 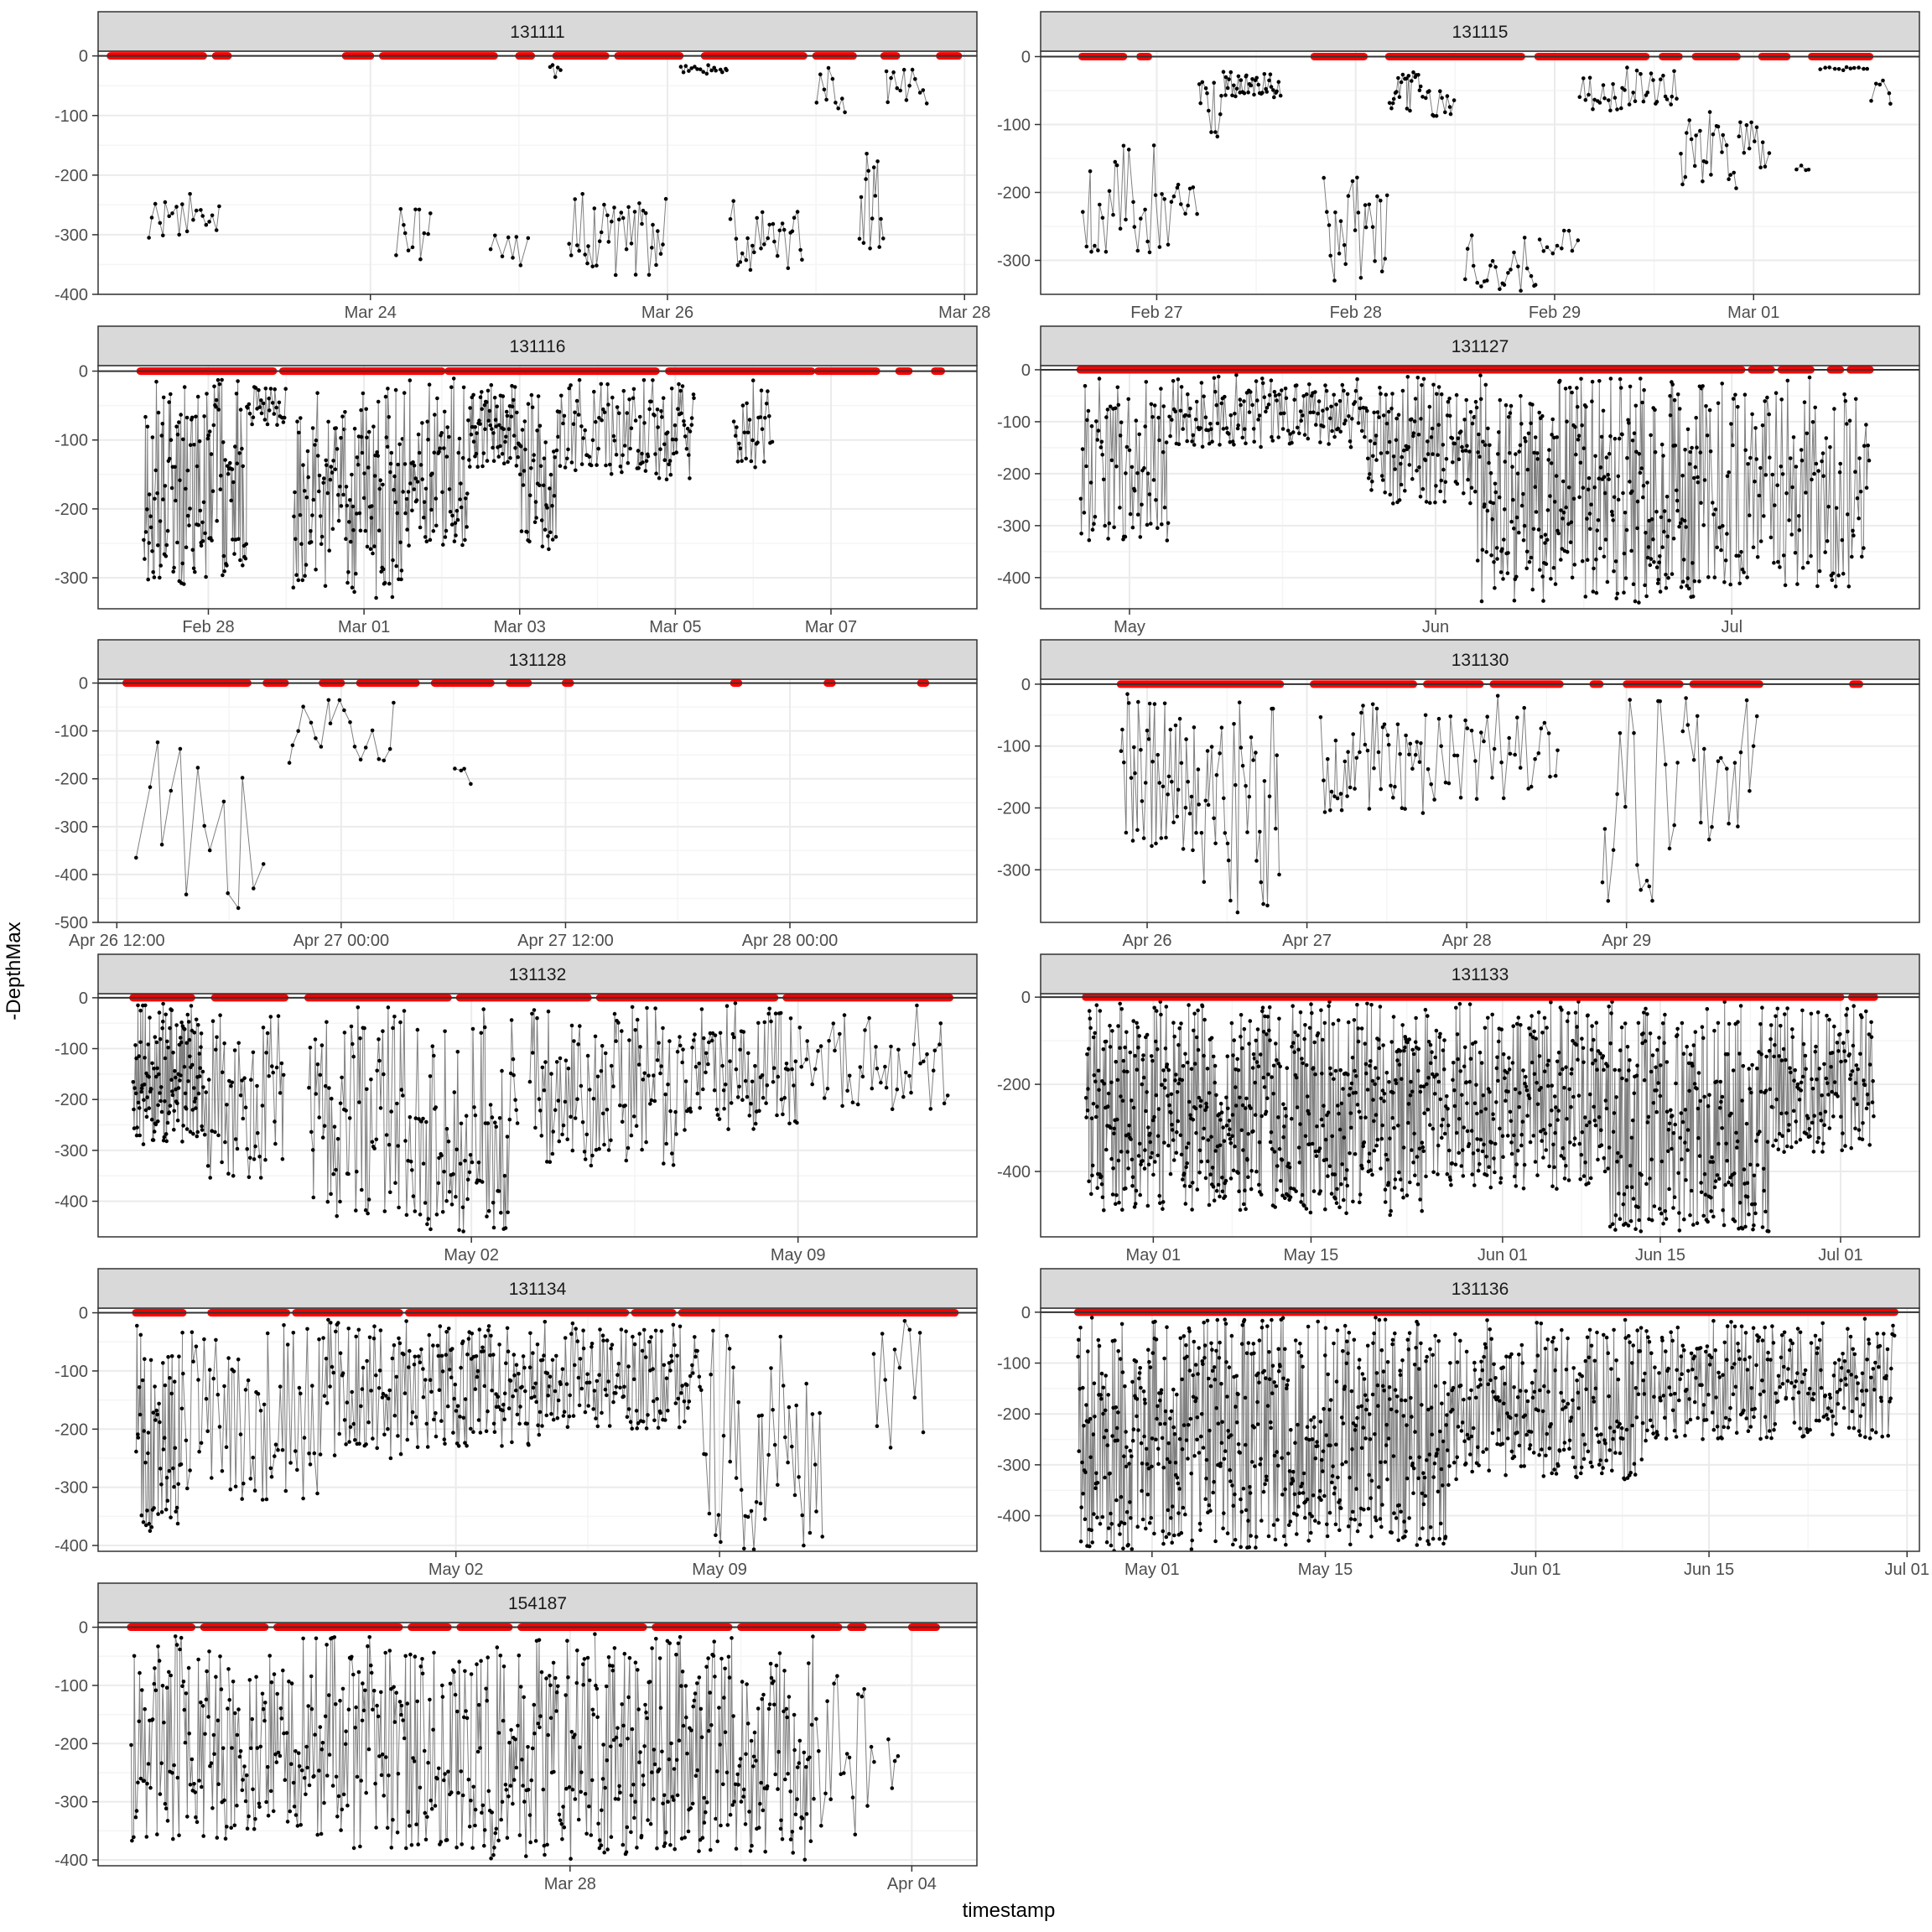 What do you see at coordinates (1014, 747) in the screenshot?
I see `y-tick-label: -100` at bounding box center [1014, 747].